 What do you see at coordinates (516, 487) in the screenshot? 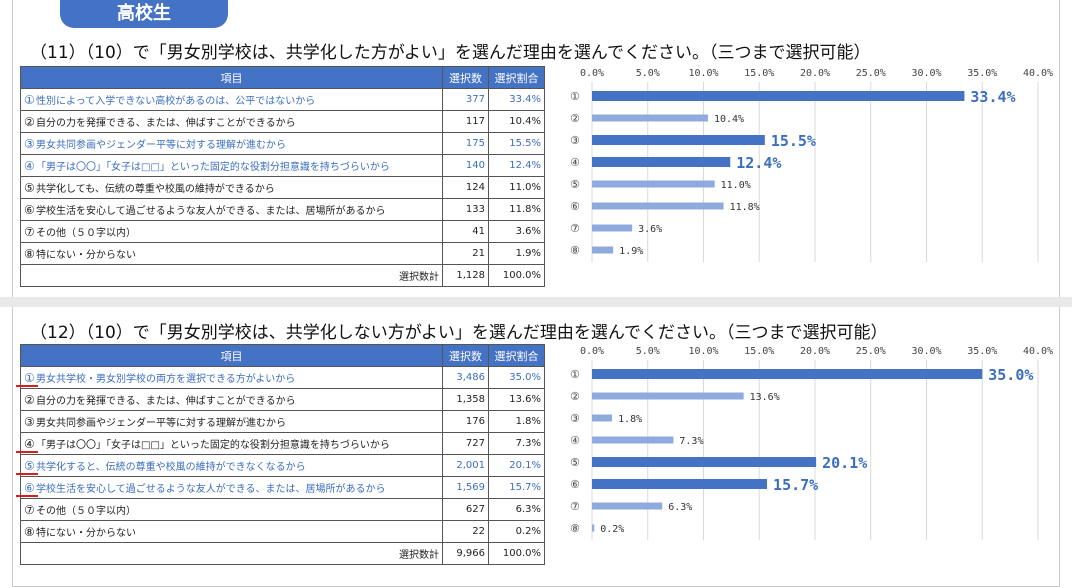
I see `row-ratio: 15.7%` at bounding box center [516, 487].